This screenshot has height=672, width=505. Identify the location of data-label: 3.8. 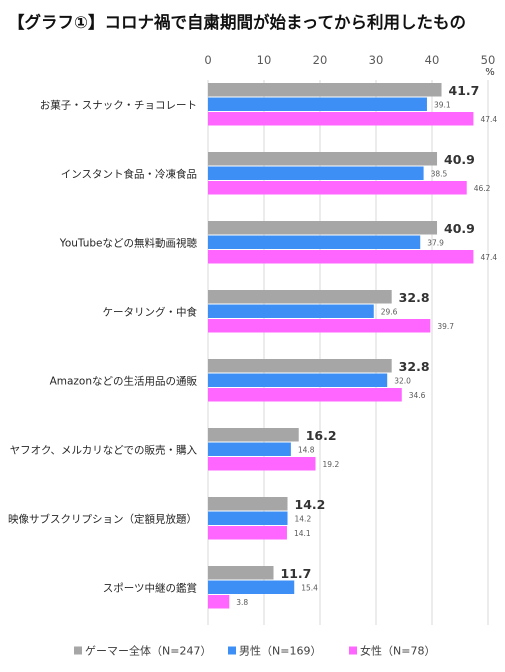
(242, 602).